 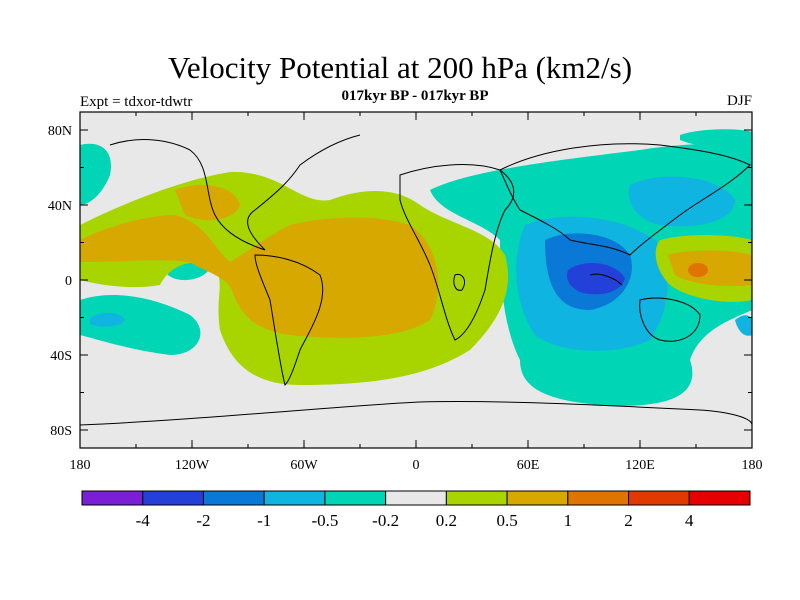 What do you see at coordinates (640, 465) in the screenshot?
I see `x-tick-label: 120E` at bounding box center [640, 465].